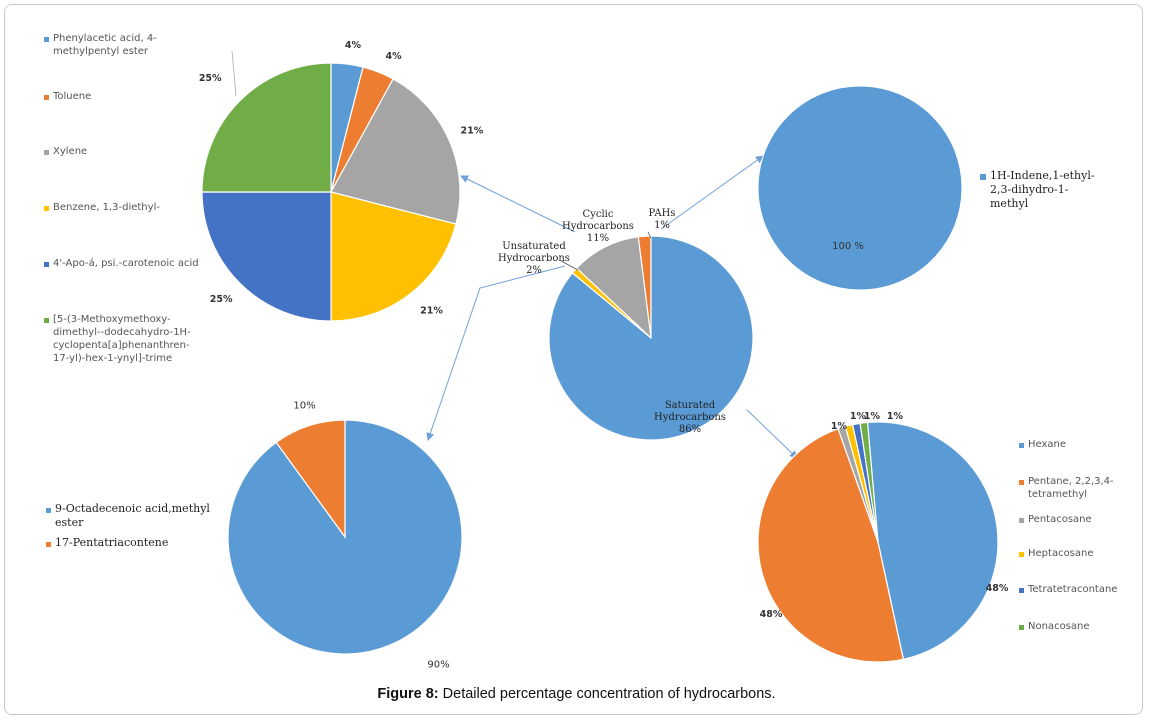 Image resolution: width=1153 pixels, height=722 pixels. Describe the element at coordinates (712, 192) in the screenshot. I see `arrow-to-pahs` at that location.